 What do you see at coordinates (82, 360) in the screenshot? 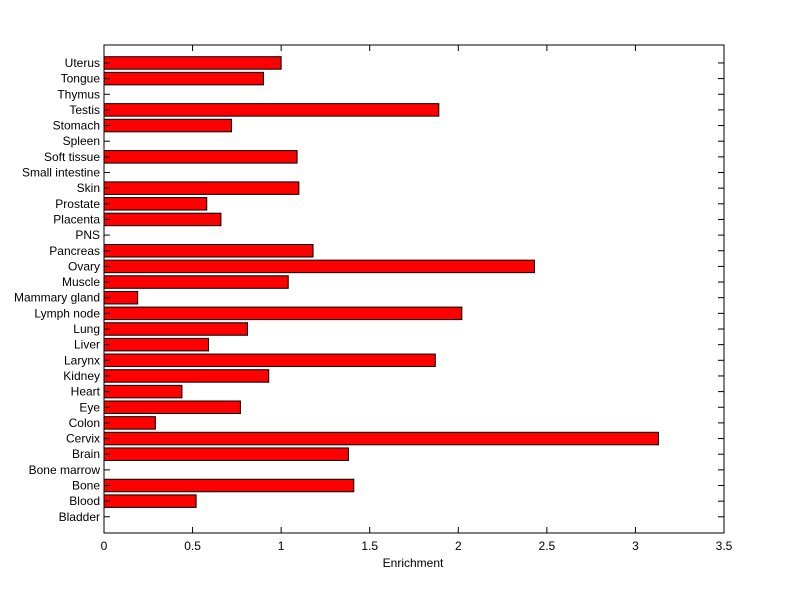
I see `y-tick-label-larynx: Larynx` at bounding box center [82, 360].